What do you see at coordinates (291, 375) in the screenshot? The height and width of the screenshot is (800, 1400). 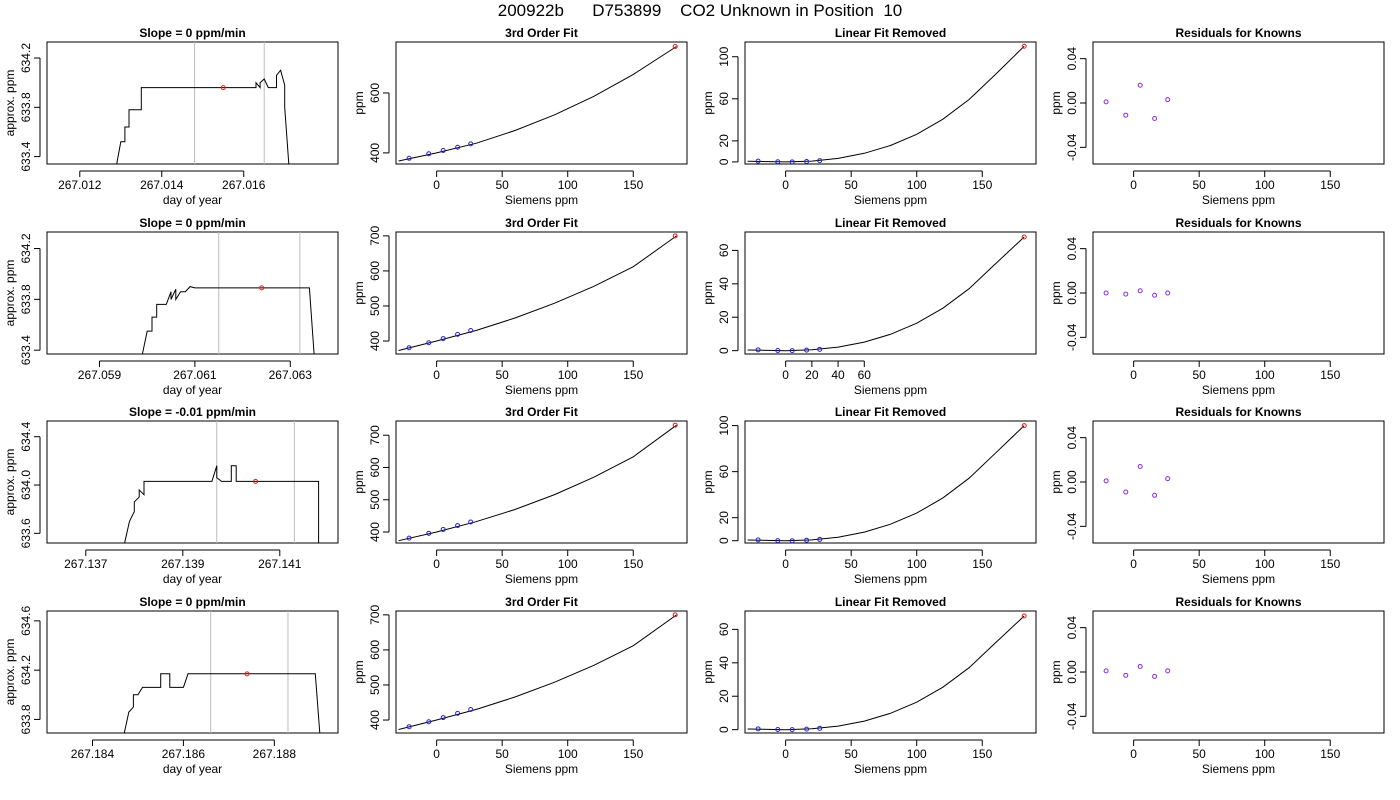 I see `x-tick-label: 267.063` at bounding box center [291, 375].